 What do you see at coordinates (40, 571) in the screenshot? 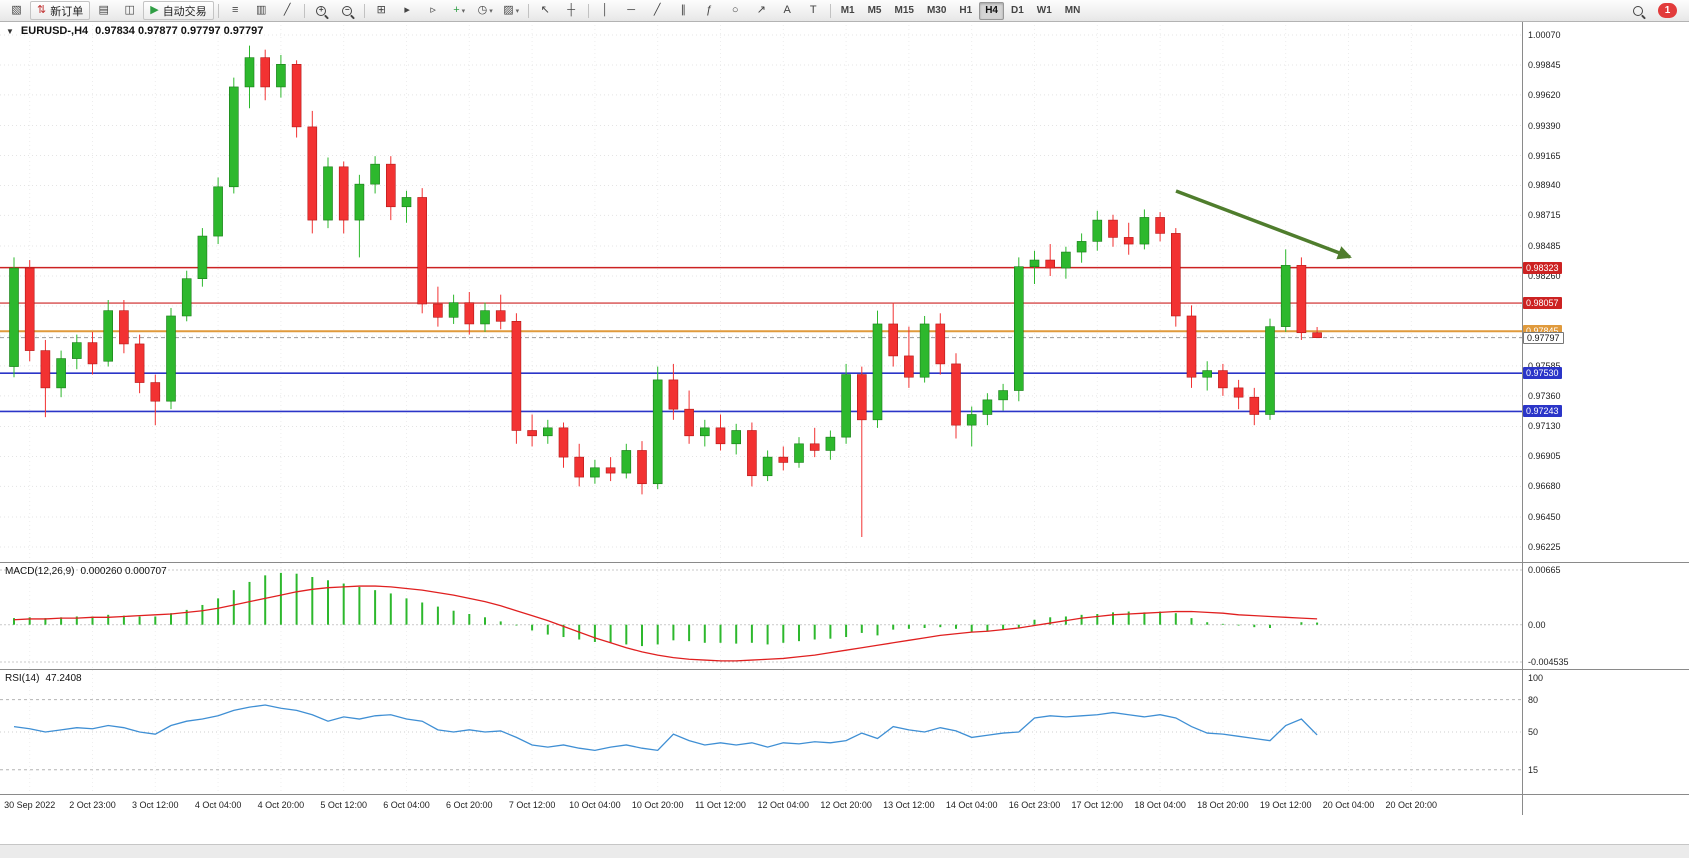
I see `macd-name: MACD(12,26,9)` at bounding box center [40, 571].